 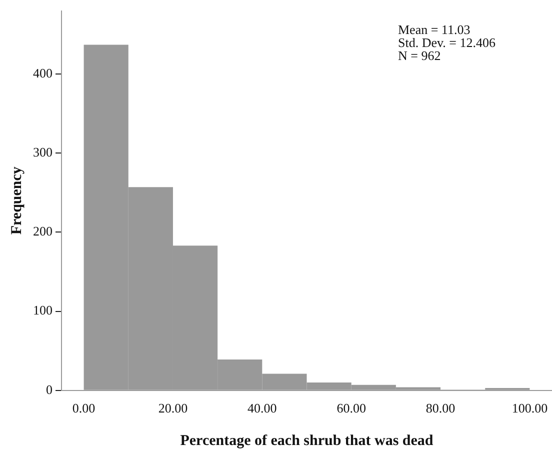 I want to click on x-tick-label: 100.00, so click(x=530, y=408).